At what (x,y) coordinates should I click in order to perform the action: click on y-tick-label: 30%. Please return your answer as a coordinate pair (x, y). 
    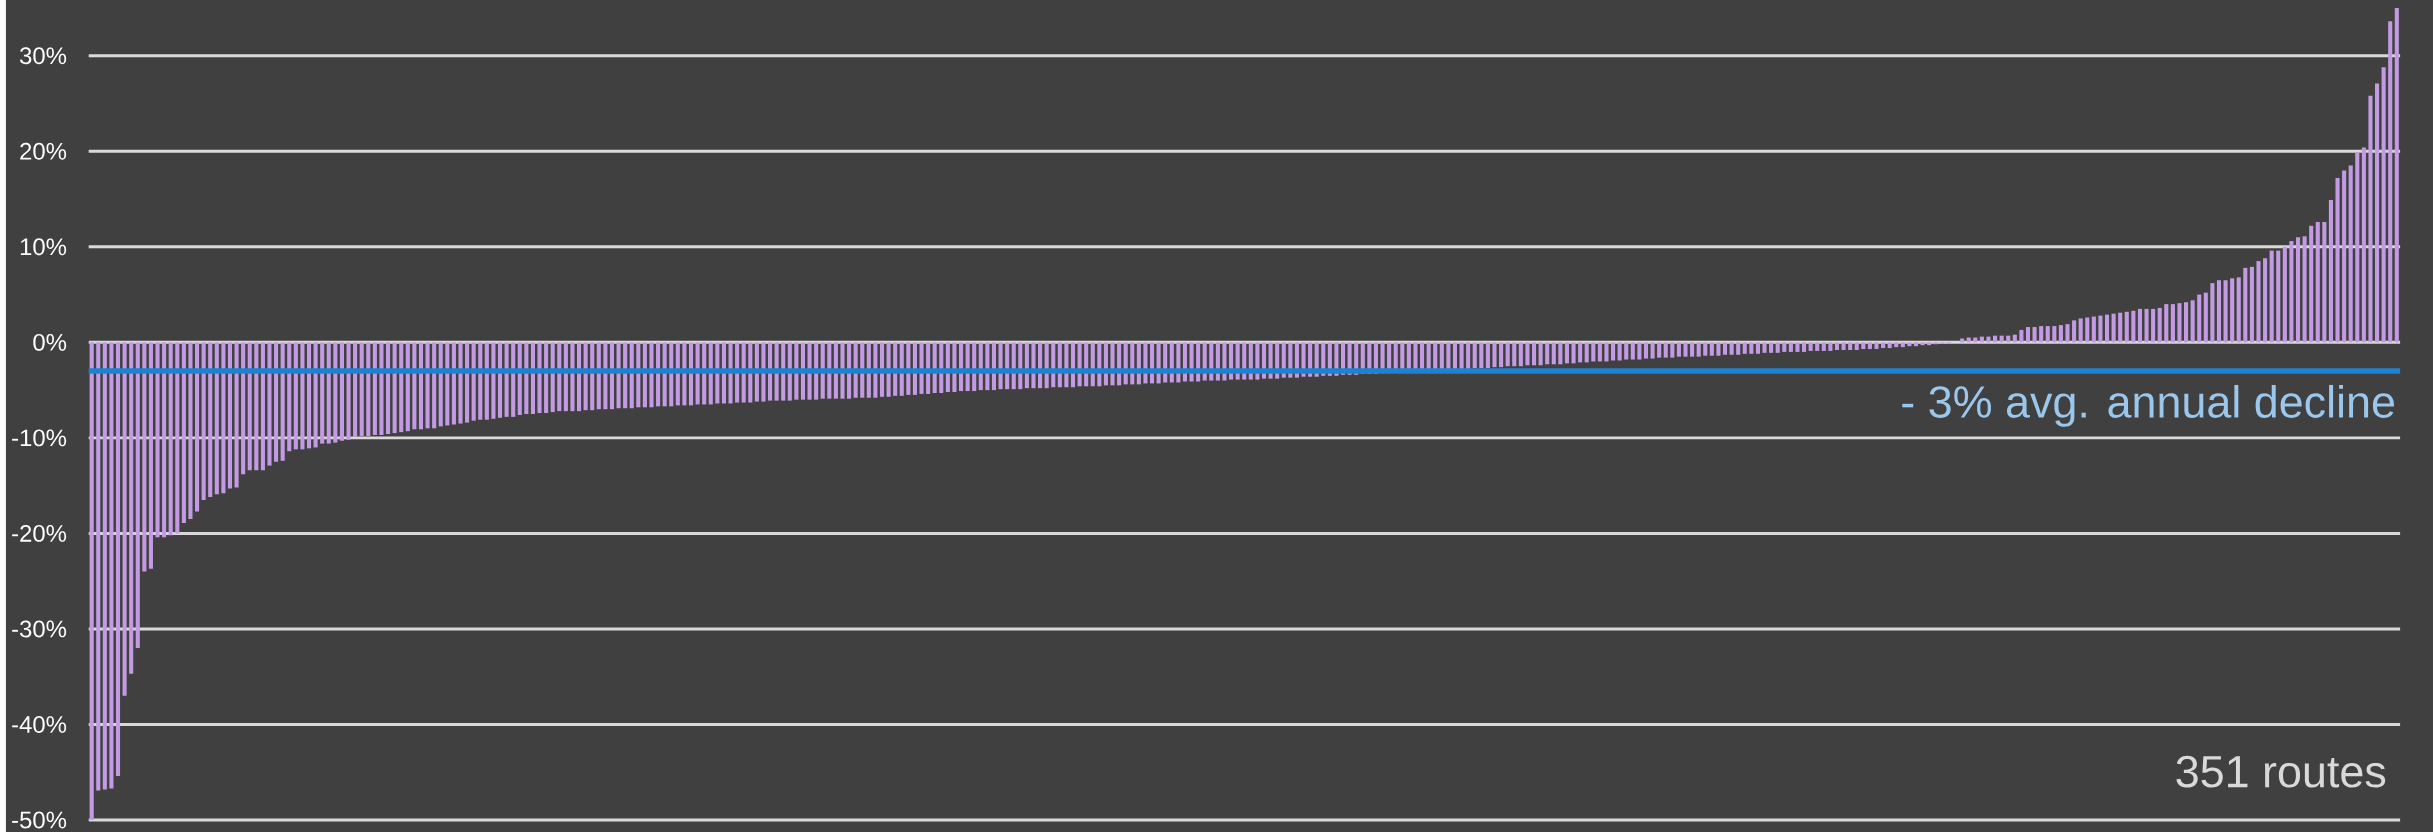
    Looking at the image, I should click on (43, 56).